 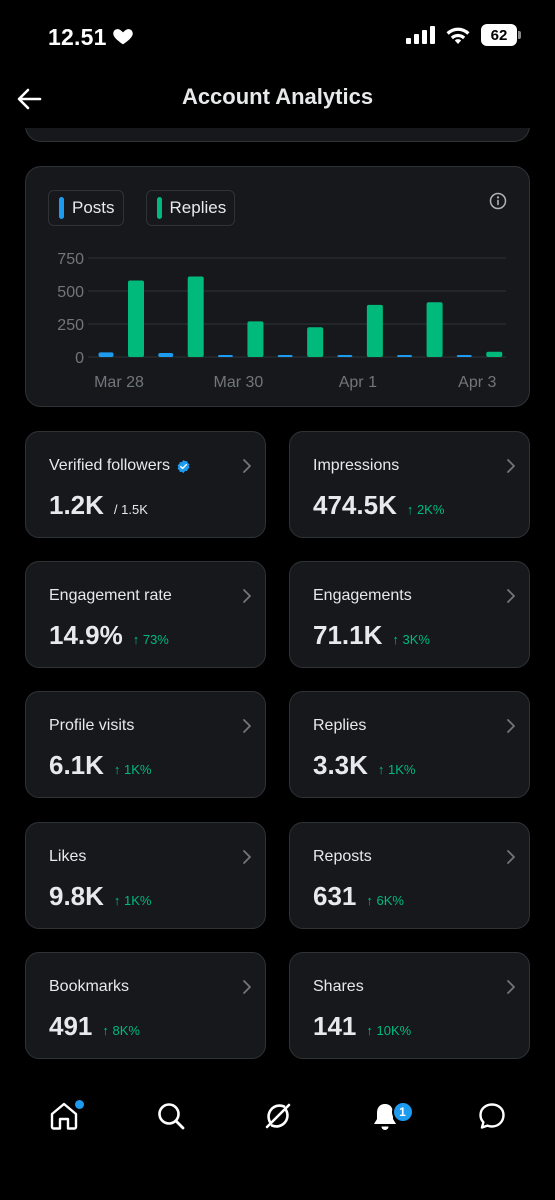 What do you see at coordinates (498, 201) in the screenshot?
I see `info-icon` at bounding box center [498, 201].